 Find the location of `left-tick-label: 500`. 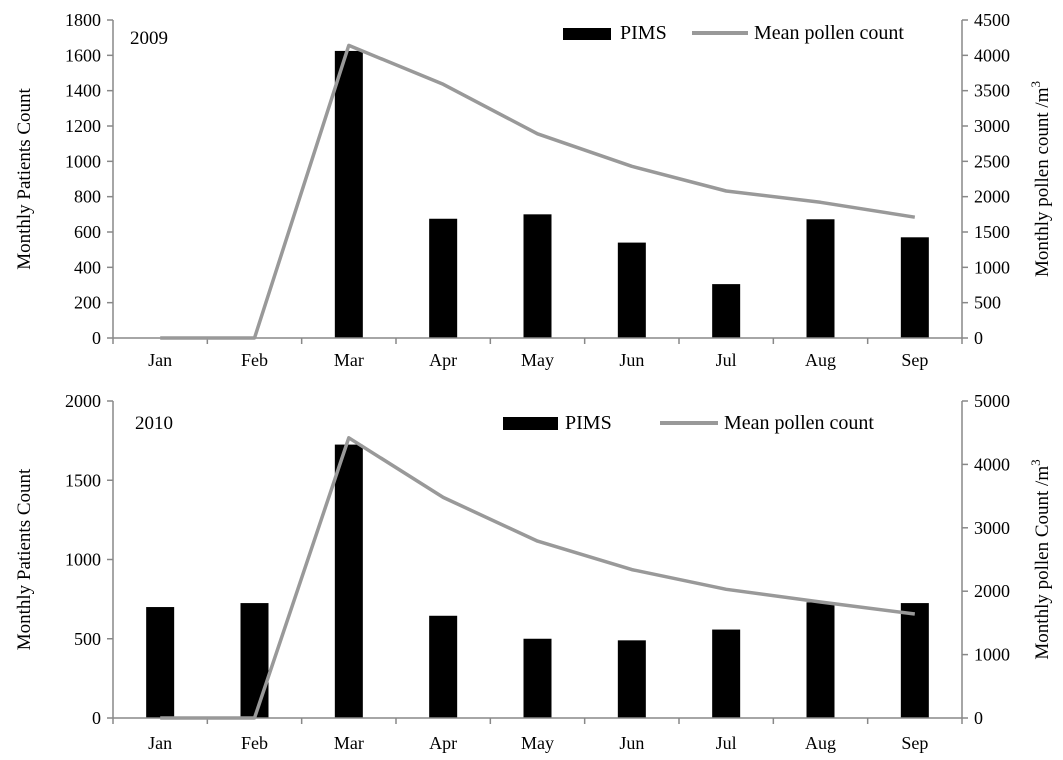

left-tick-label: 500 is located at coordinates (87, 639).